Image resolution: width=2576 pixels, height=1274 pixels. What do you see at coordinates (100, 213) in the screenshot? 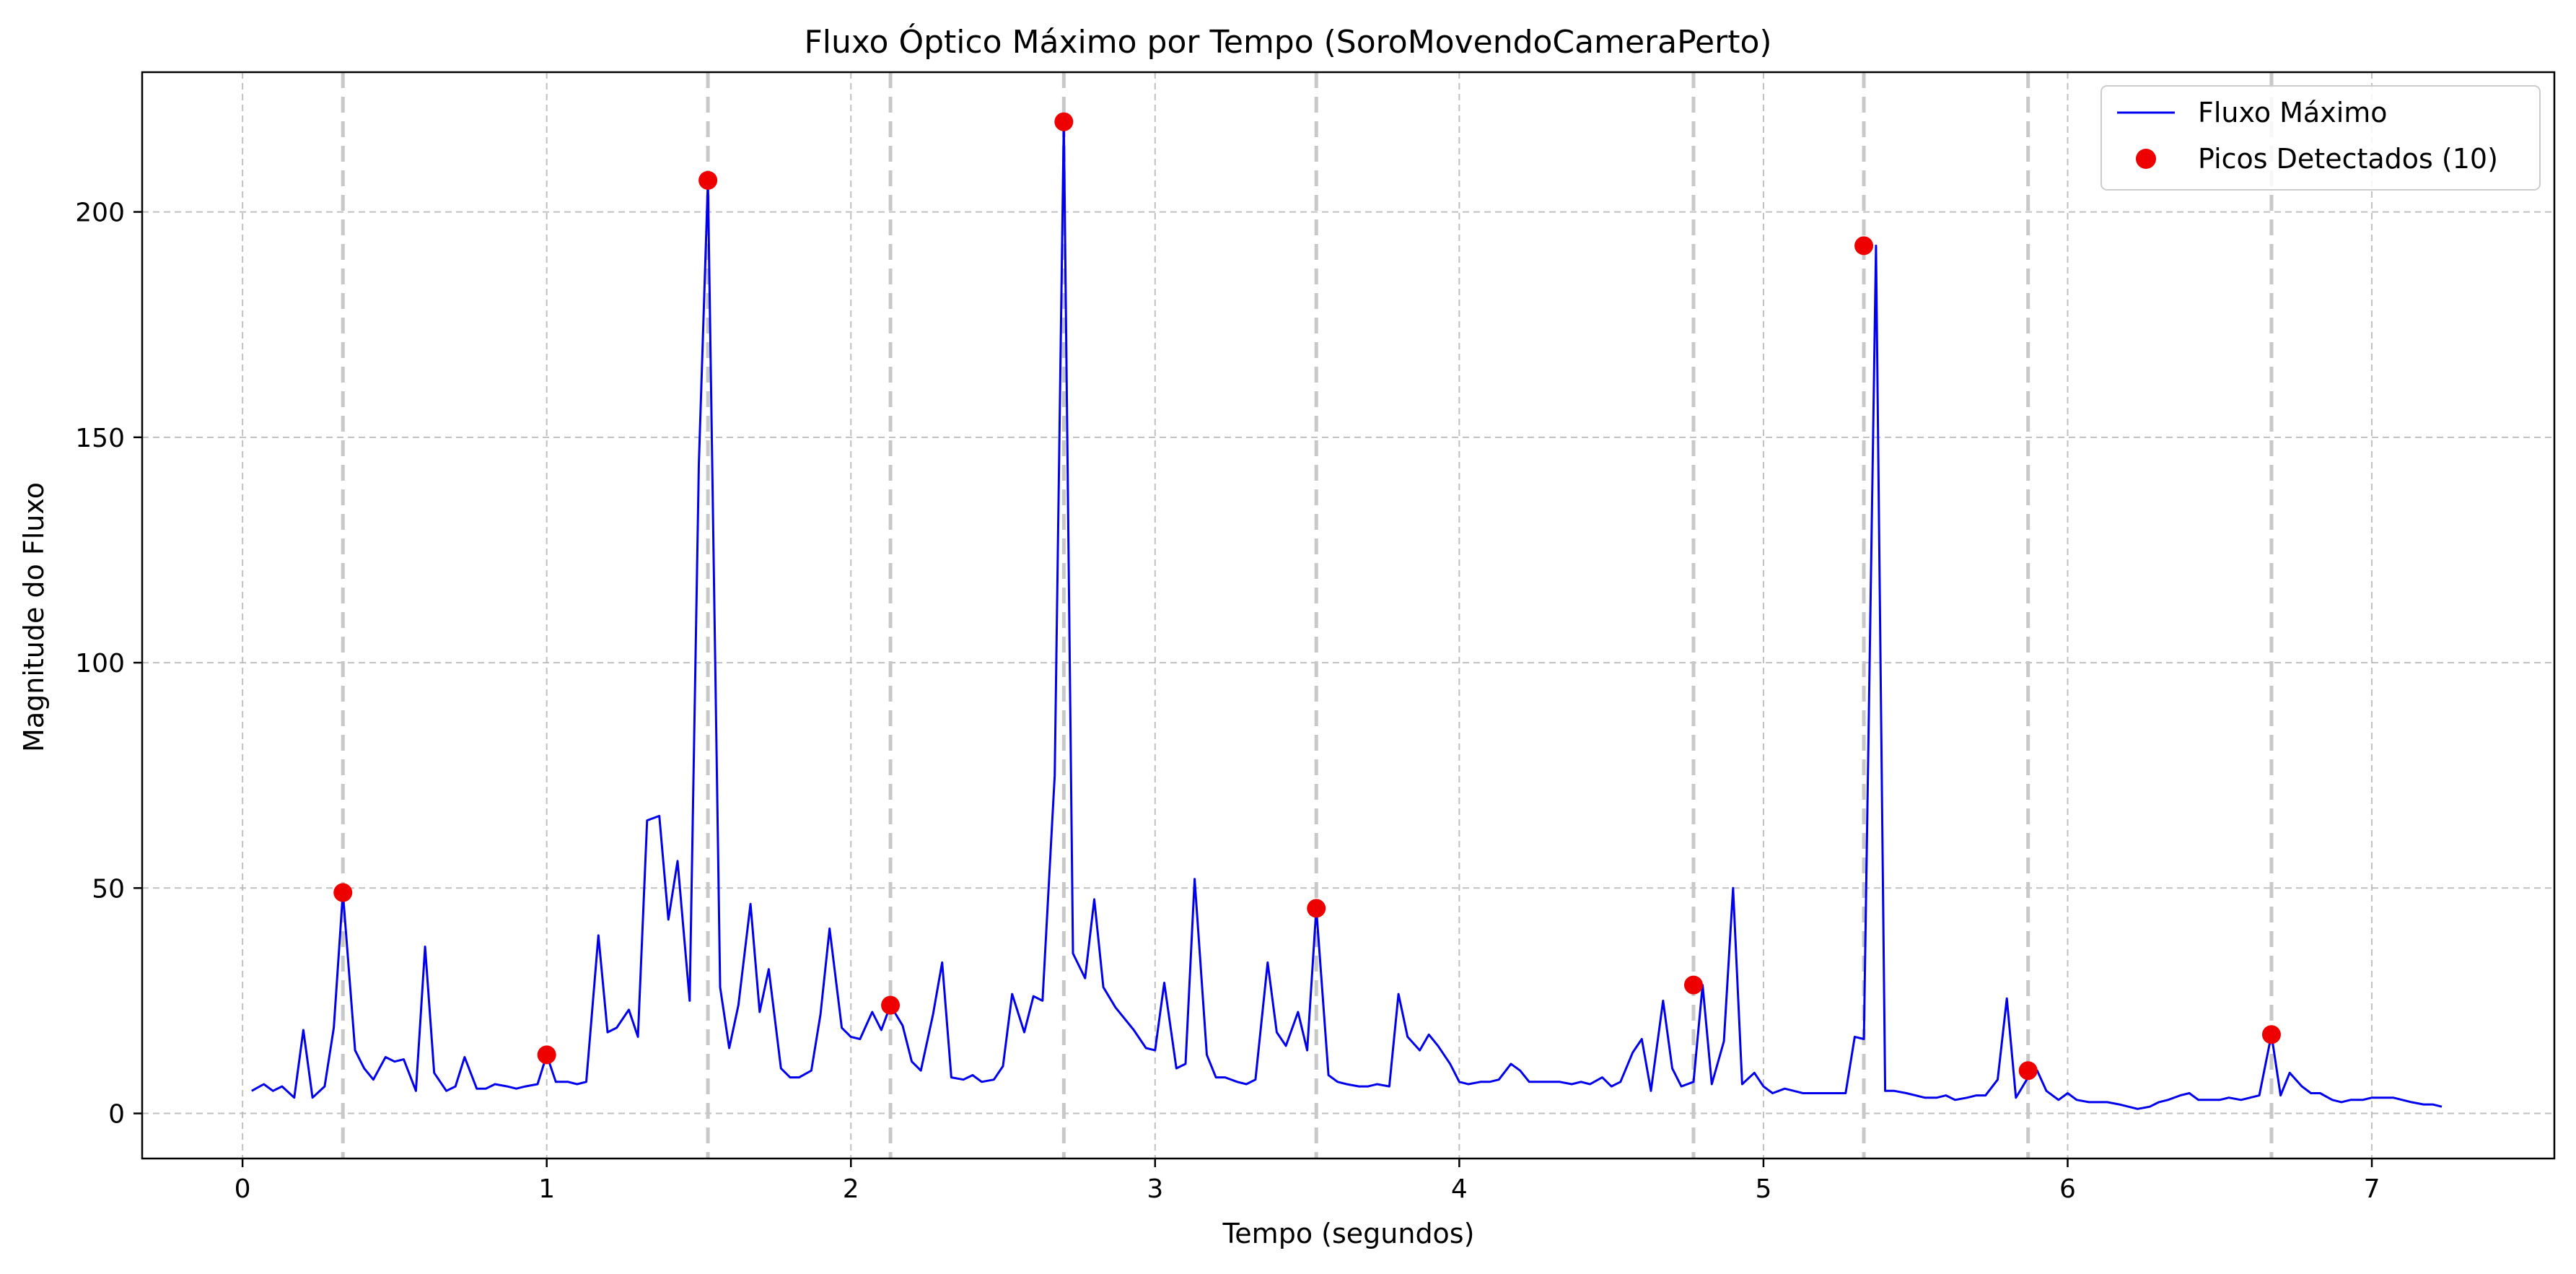
I see `y-tick-label: 200` at bounding box center [100, 213].